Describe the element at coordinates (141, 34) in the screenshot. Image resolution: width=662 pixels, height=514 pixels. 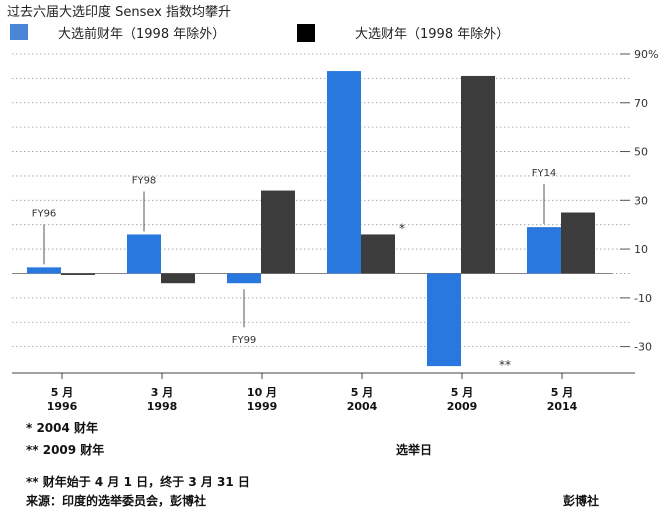
I see `legend-label-pre-election: 大选前财年（1998 年除外）` at that location.